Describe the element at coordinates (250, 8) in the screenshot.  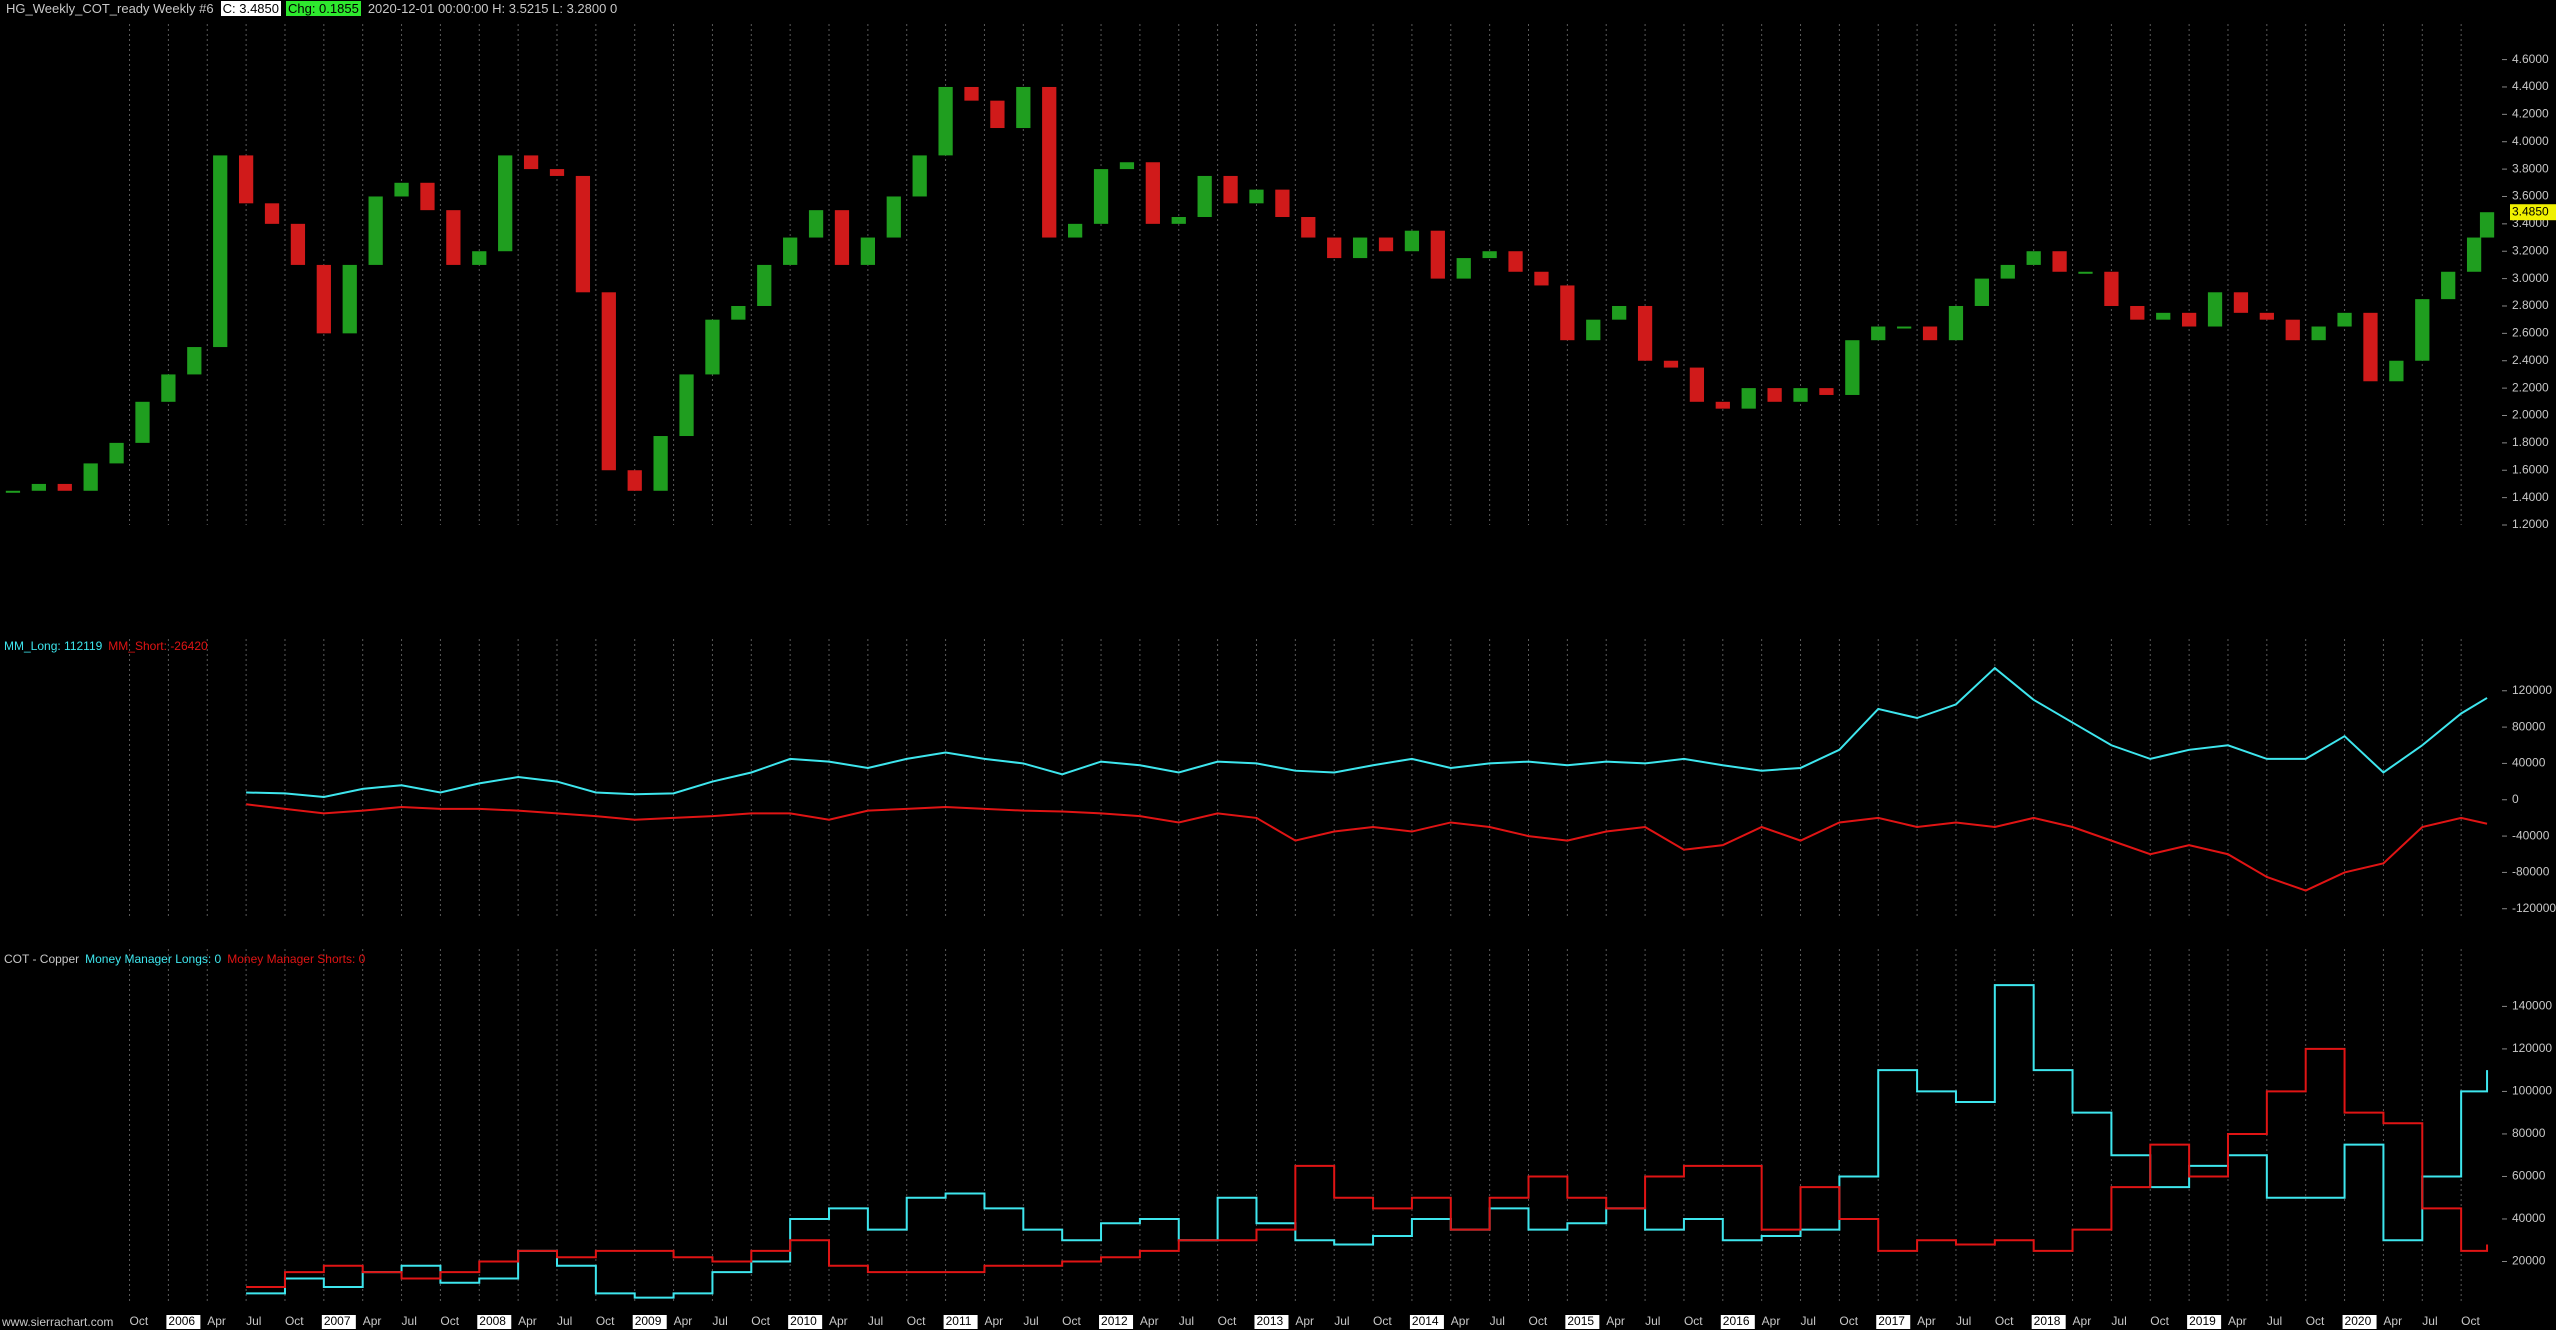
I see `close-box: C: 3.4850` at that location.